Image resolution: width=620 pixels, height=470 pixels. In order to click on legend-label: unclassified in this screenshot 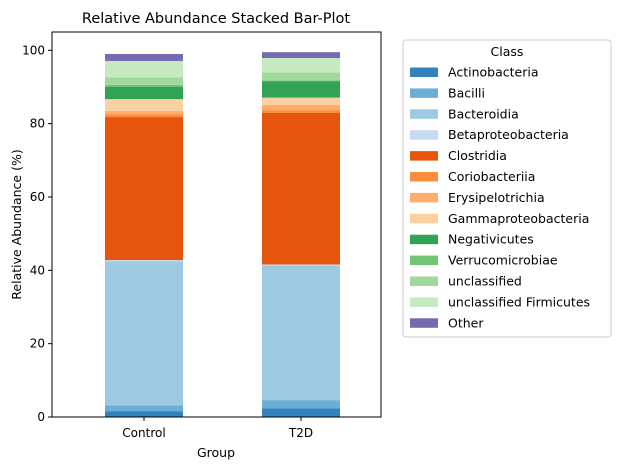, I will do `click(485, 281)`.